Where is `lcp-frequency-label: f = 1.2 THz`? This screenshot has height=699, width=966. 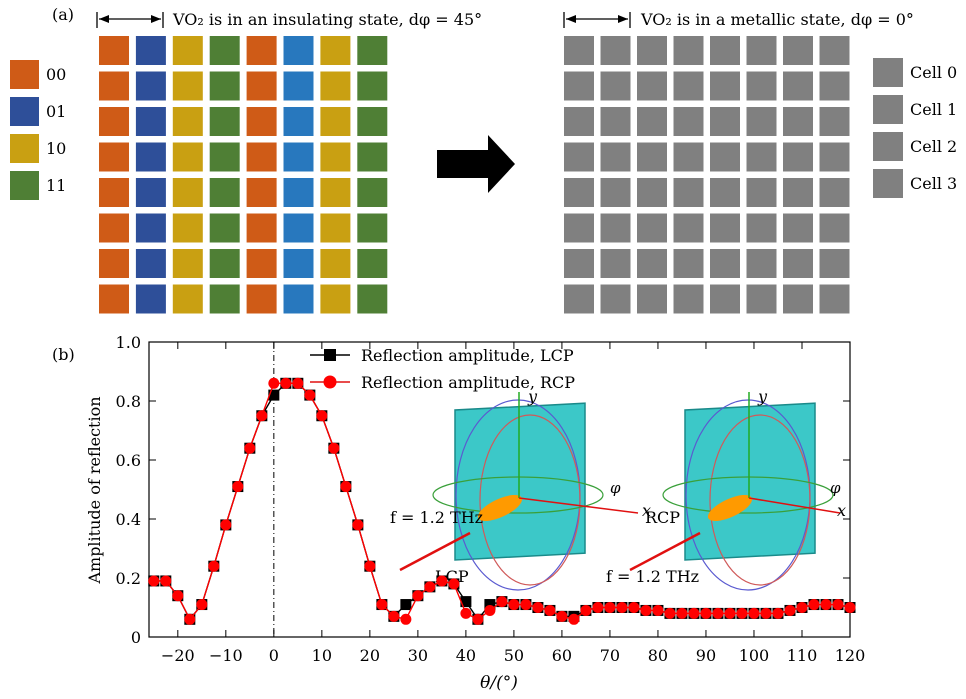
lcp-frequency-label: f = 1.2 THz is located at coordinates (436, 517).